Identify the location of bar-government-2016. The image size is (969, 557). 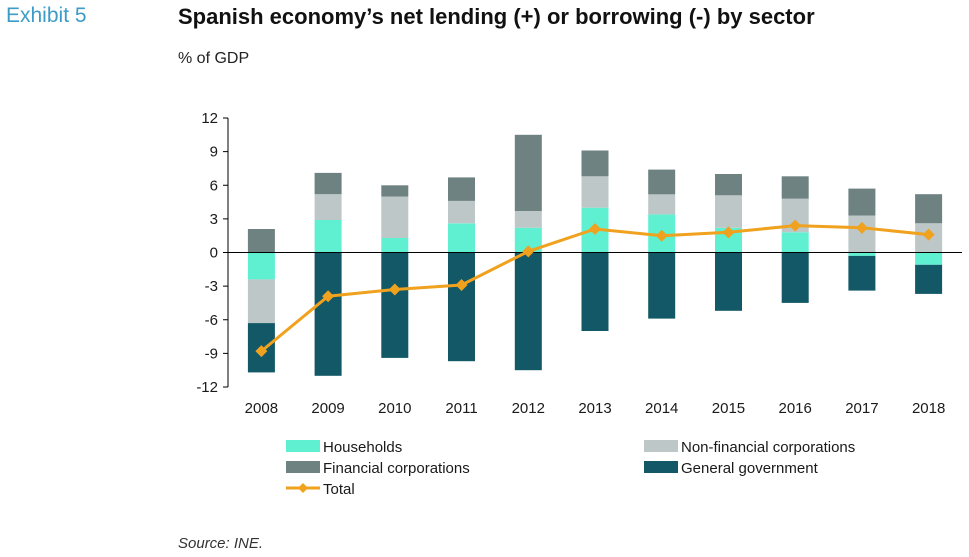
(795, 277).